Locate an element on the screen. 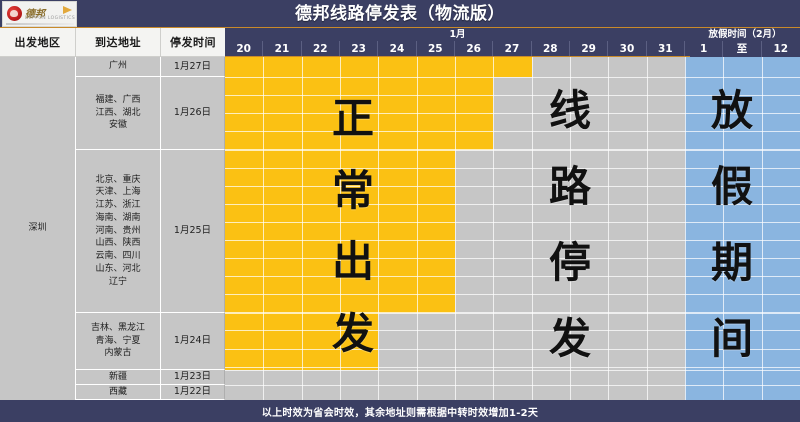 The height and width of the screenshot is (422, 800). cell-stop-time: 1月25日 is located at coordinates (193, 231).